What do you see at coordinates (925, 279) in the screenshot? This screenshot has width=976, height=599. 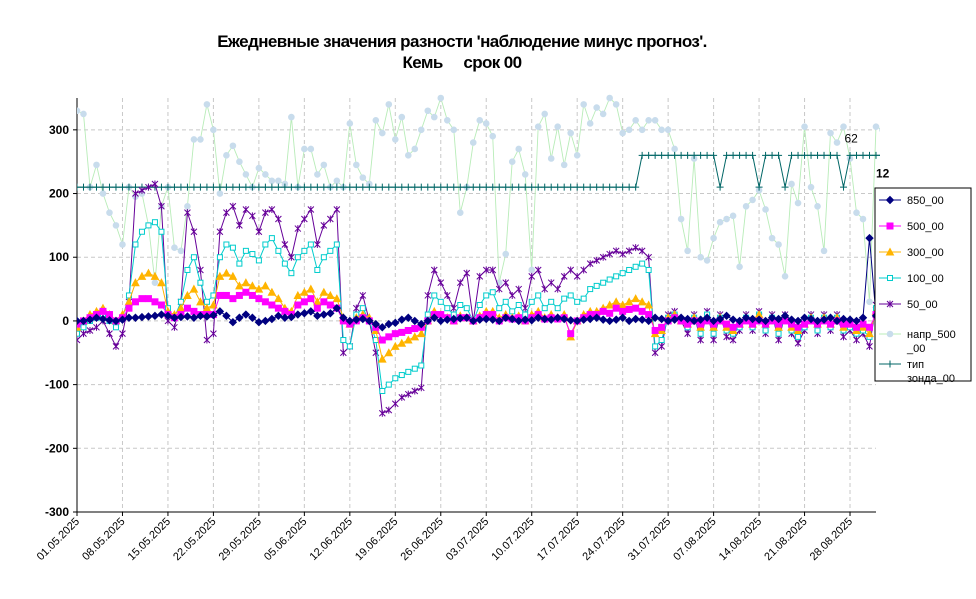 I see `legend-label: 100_00` at bounding box center [925, 279].